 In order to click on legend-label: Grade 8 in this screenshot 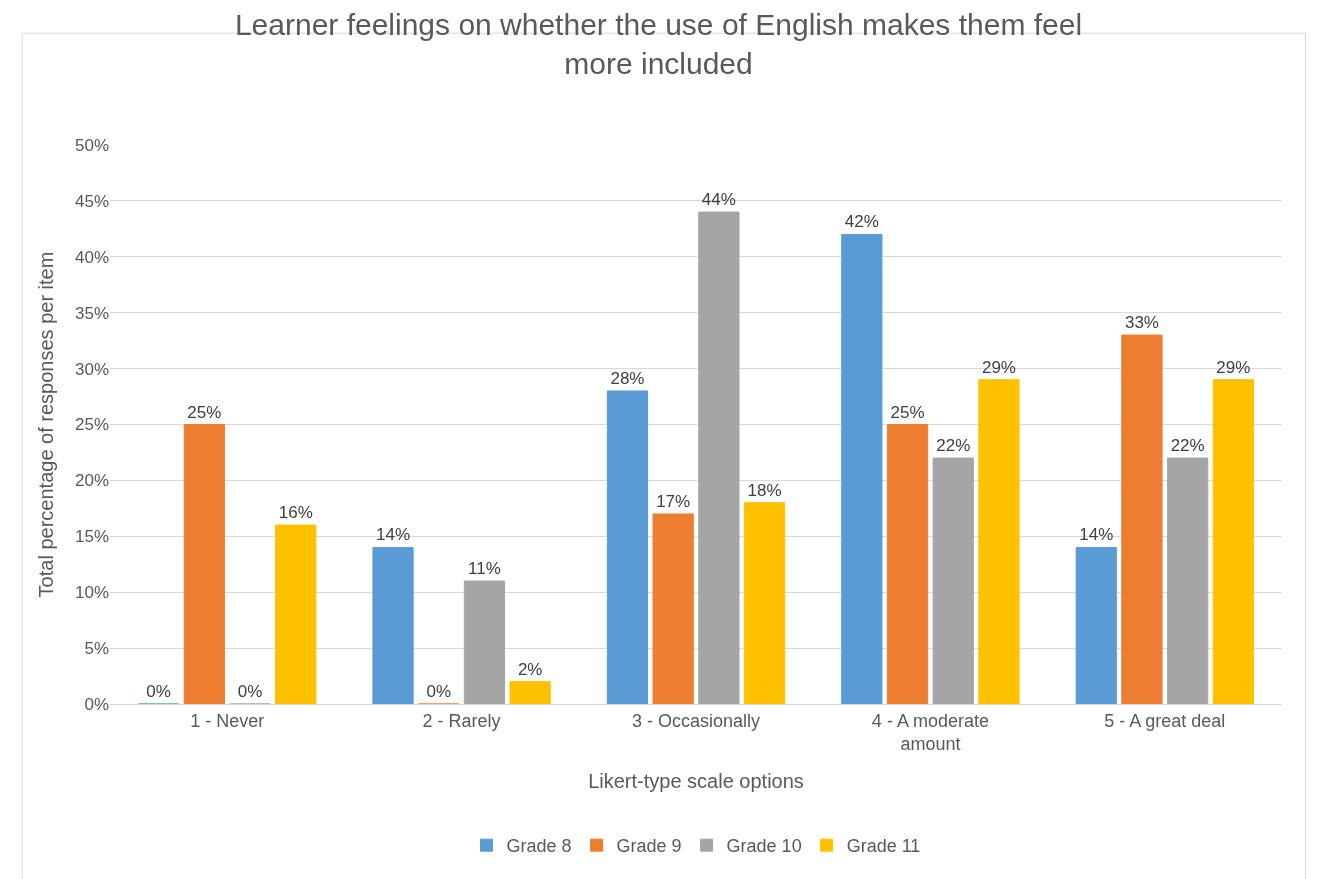, I will do `click(539, 846)`.